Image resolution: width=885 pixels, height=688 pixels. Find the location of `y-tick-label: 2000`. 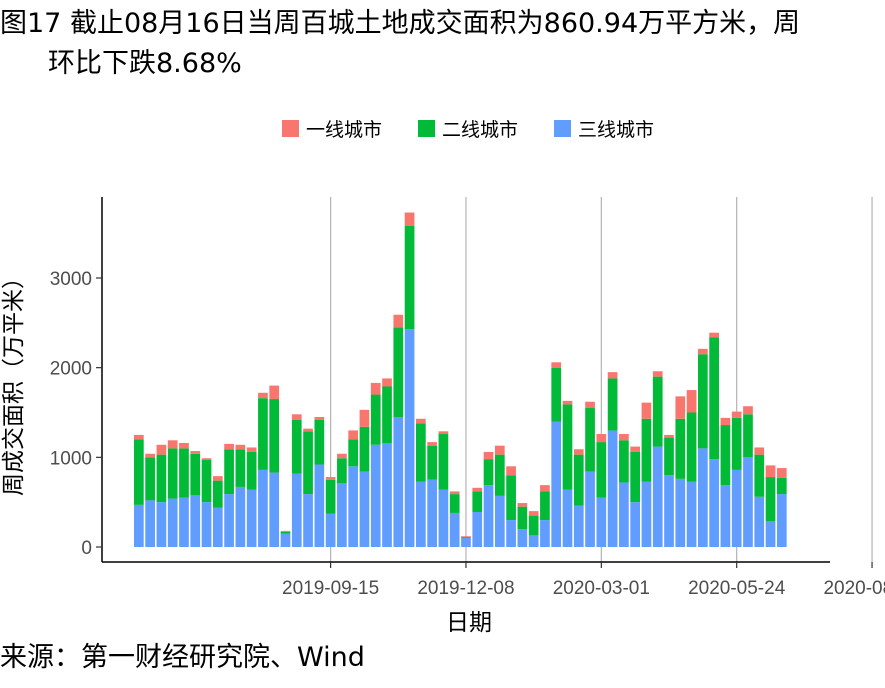

y-tick-label: 2000 is located at coordinates (71, 369).